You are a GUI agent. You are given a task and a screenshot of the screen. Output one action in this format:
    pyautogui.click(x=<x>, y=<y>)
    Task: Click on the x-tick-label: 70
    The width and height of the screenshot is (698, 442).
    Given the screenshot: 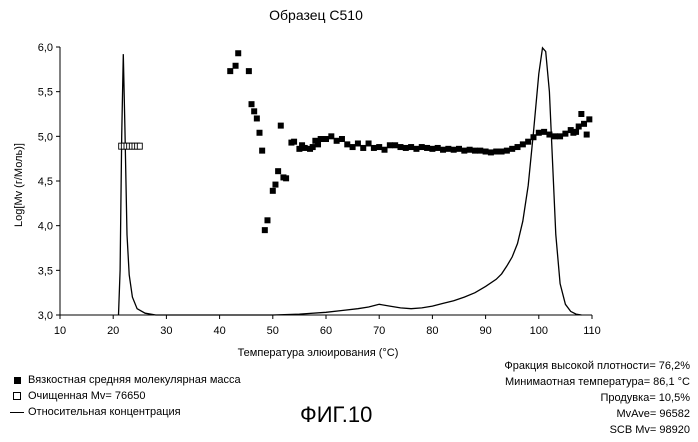 What is the action you would take?
    pyautogui.click(x=379, y=331)
    